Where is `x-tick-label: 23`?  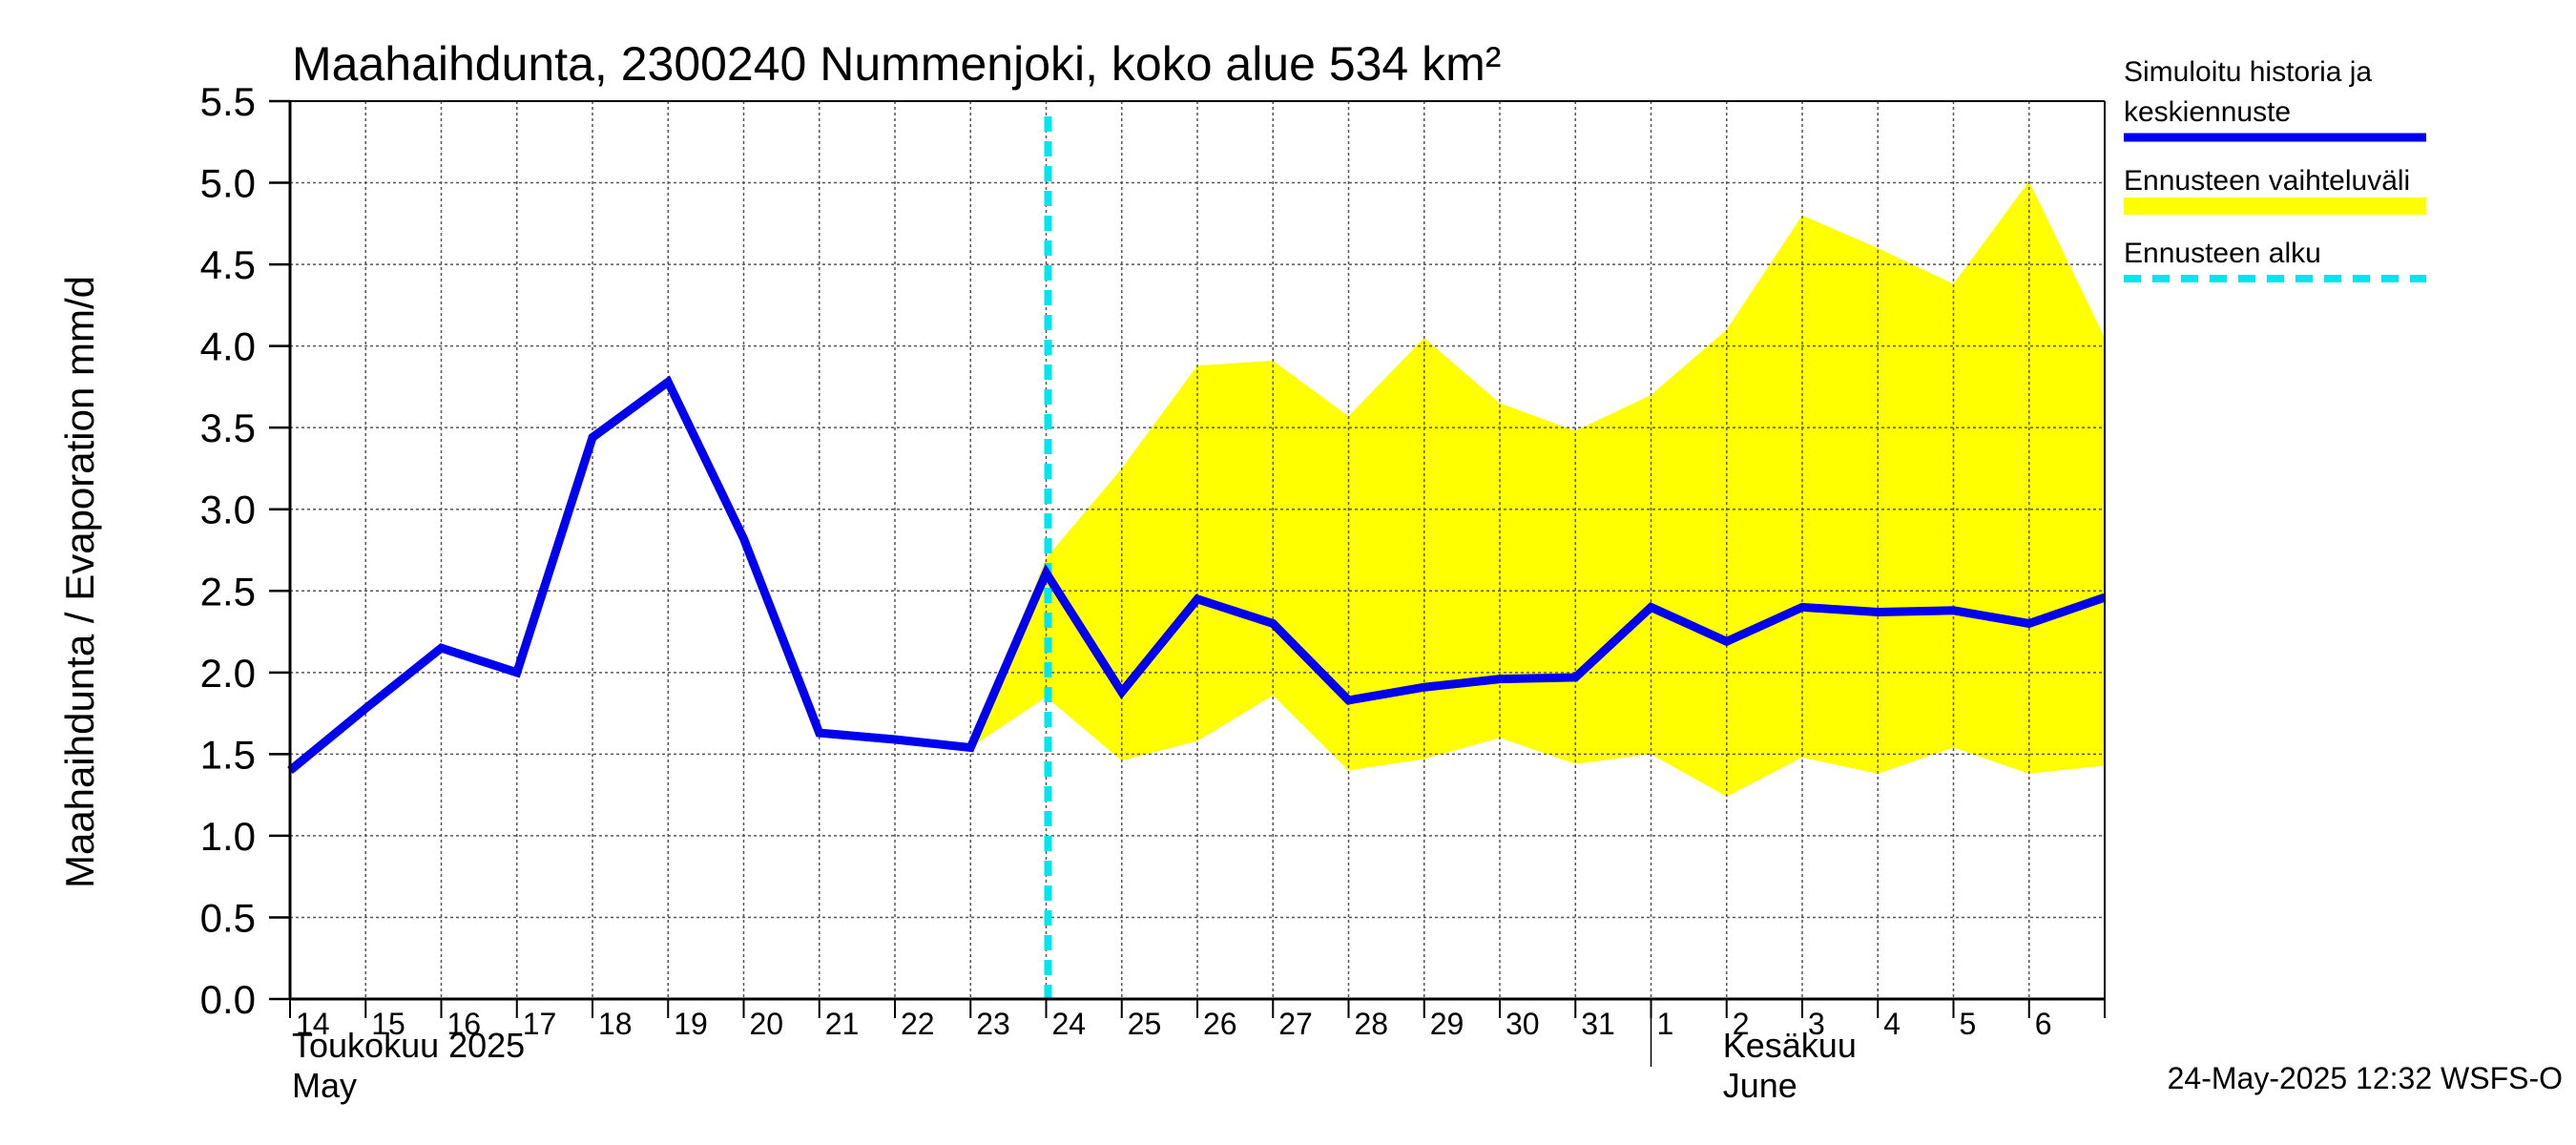 x-tick-label: 23 is located at coordinates (993, 1024).